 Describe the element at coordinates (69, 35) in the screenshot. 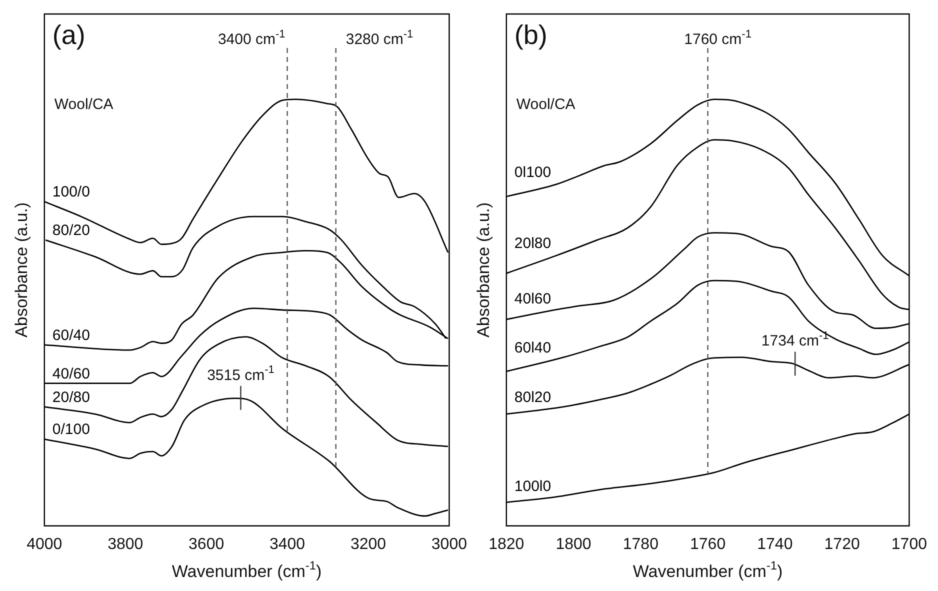

I see `chart-title: (a)` at that location.